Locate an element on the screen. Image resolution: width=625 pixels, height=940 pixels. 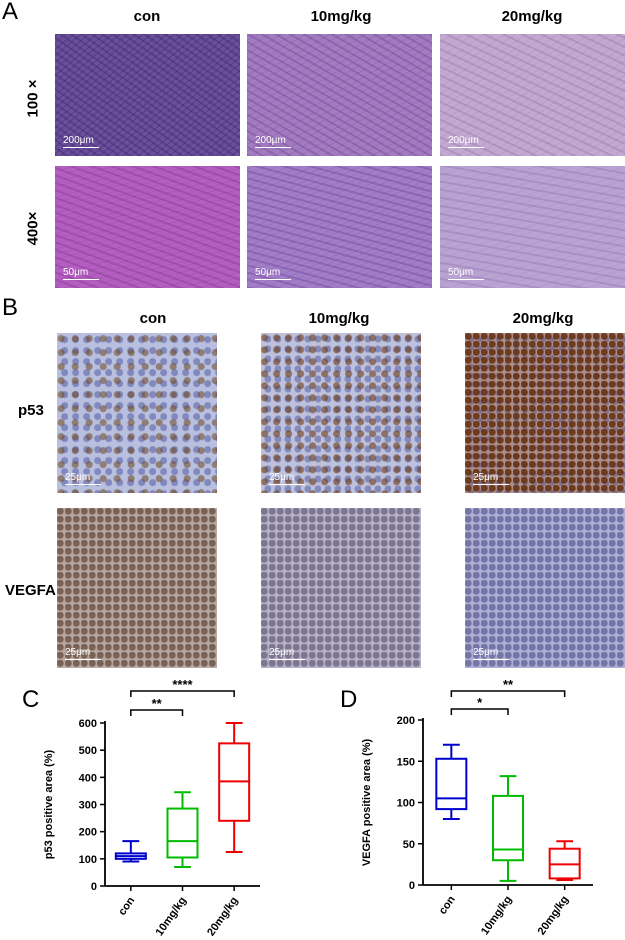
ihc-image-vegfa-20: 25μm is located at coordinates (545, 588).